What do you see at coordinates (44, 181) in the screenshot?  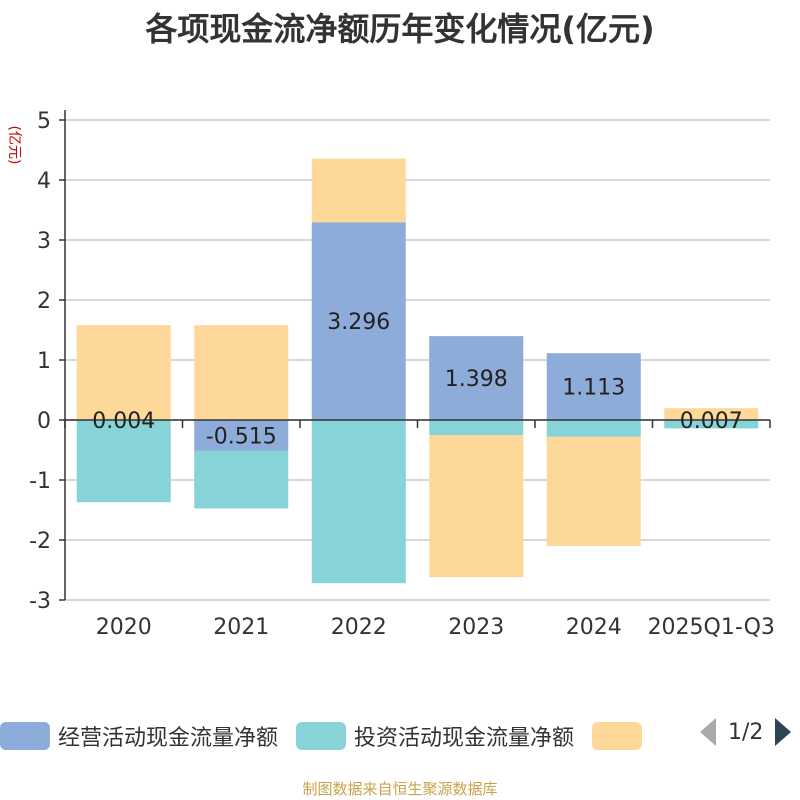 I see `y-tick-label: 4` at bounding box center [44, 181].